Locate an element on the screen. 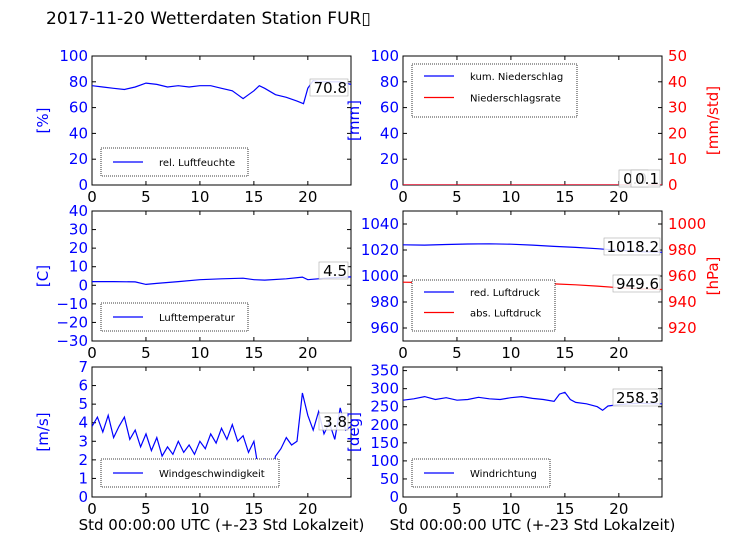 This screenshot has height=552, width=736. y-axis-label: [m/s] is located at coordinates (43, 431).